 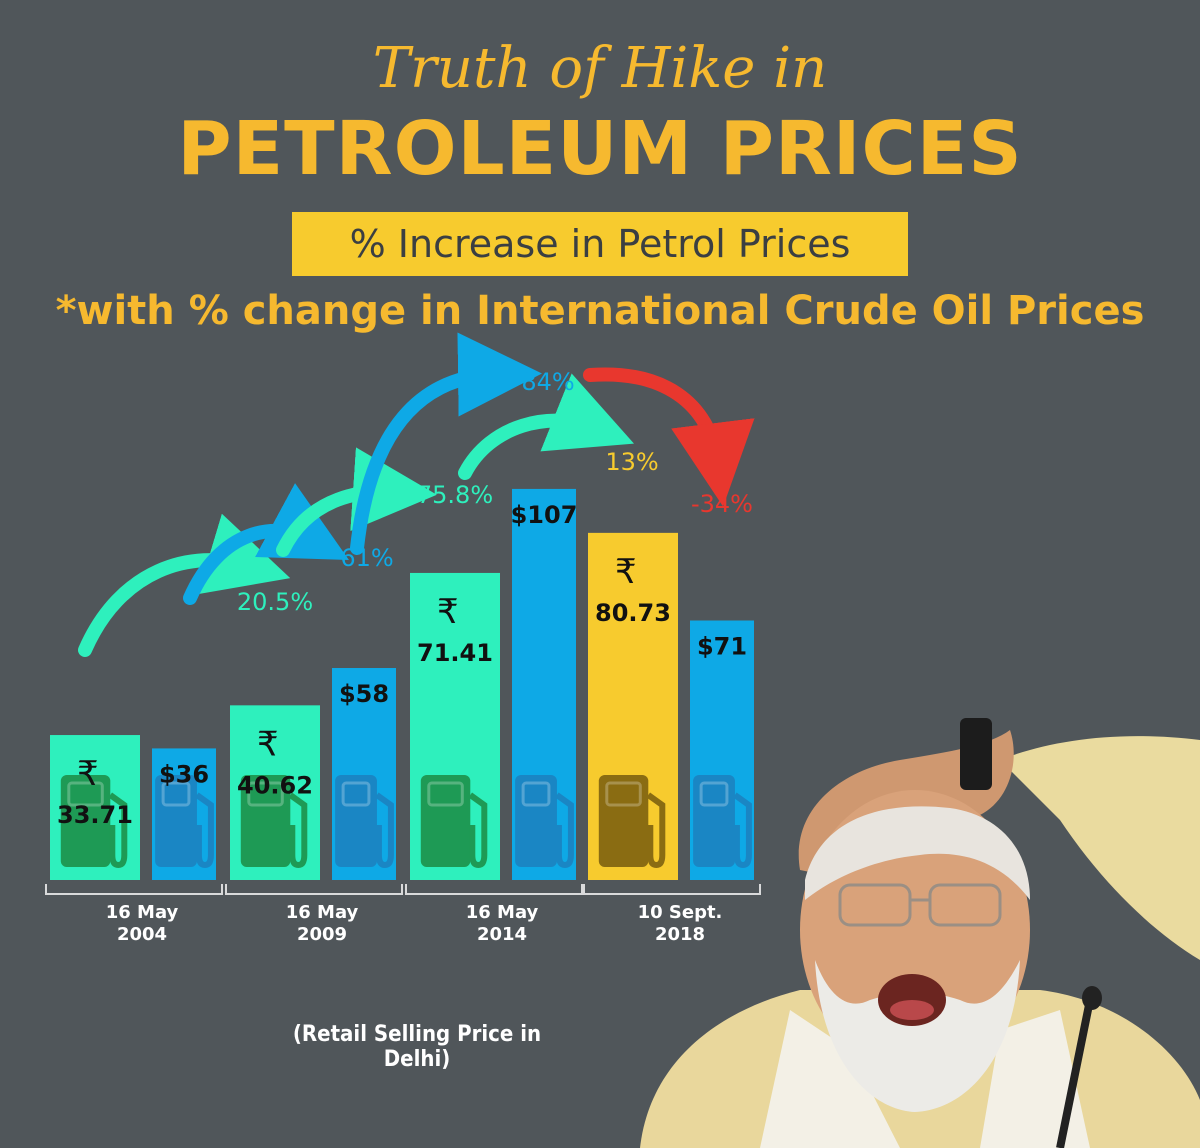 I want to click on crude-pct-label: 61%, so click(x=366, y=558).